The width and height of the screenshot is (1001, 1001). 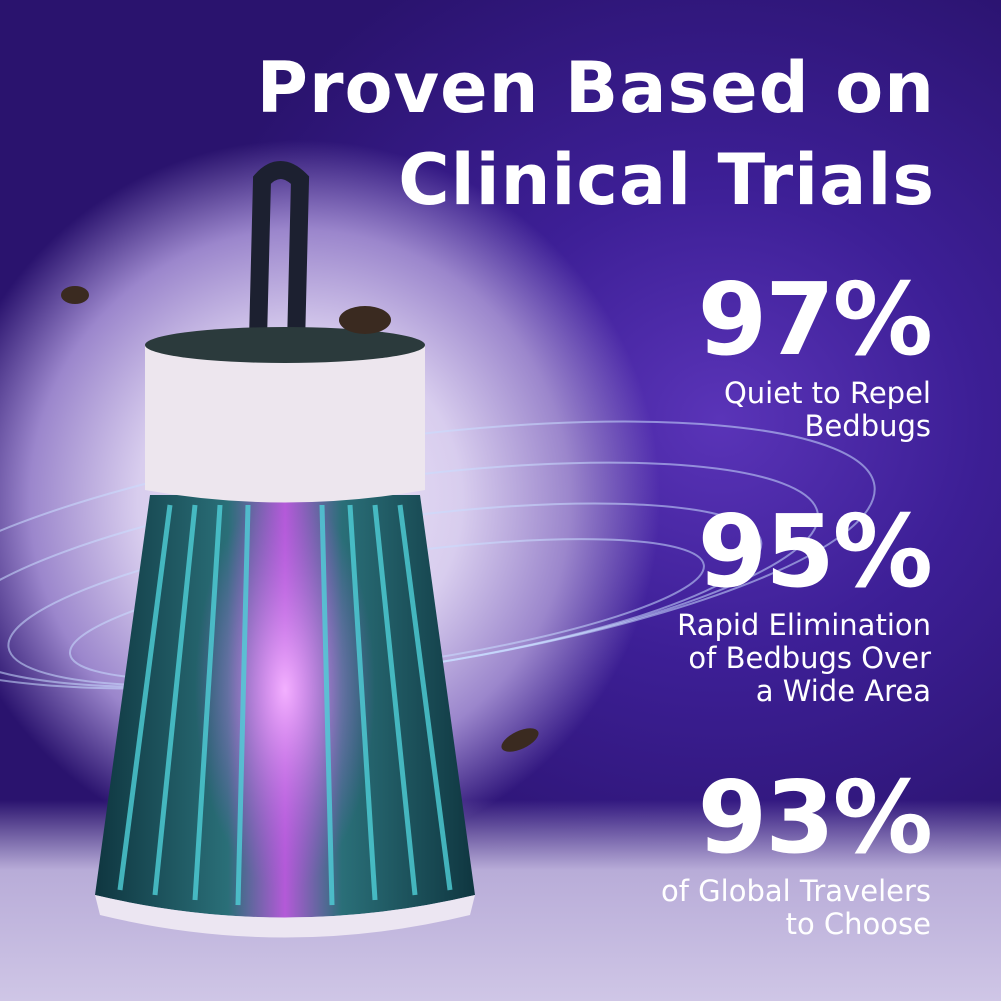 What do you see at coordinates (796, 891) in the screenshot?
I see `stat-label: of Global Travelers` at bounding box center [796, 891].